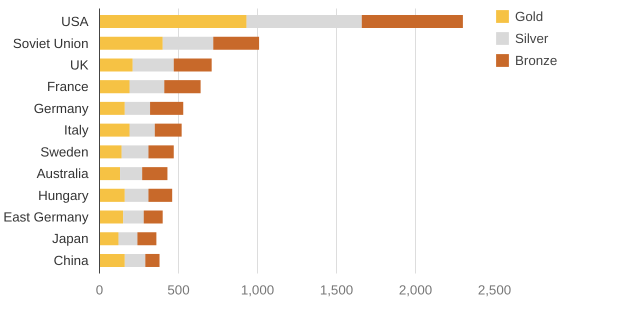 This screenshot has height=324, width=640. Describe the element at coordinates (100, 290) in the screenshot. I see `x-tick-label: 0` at that location.